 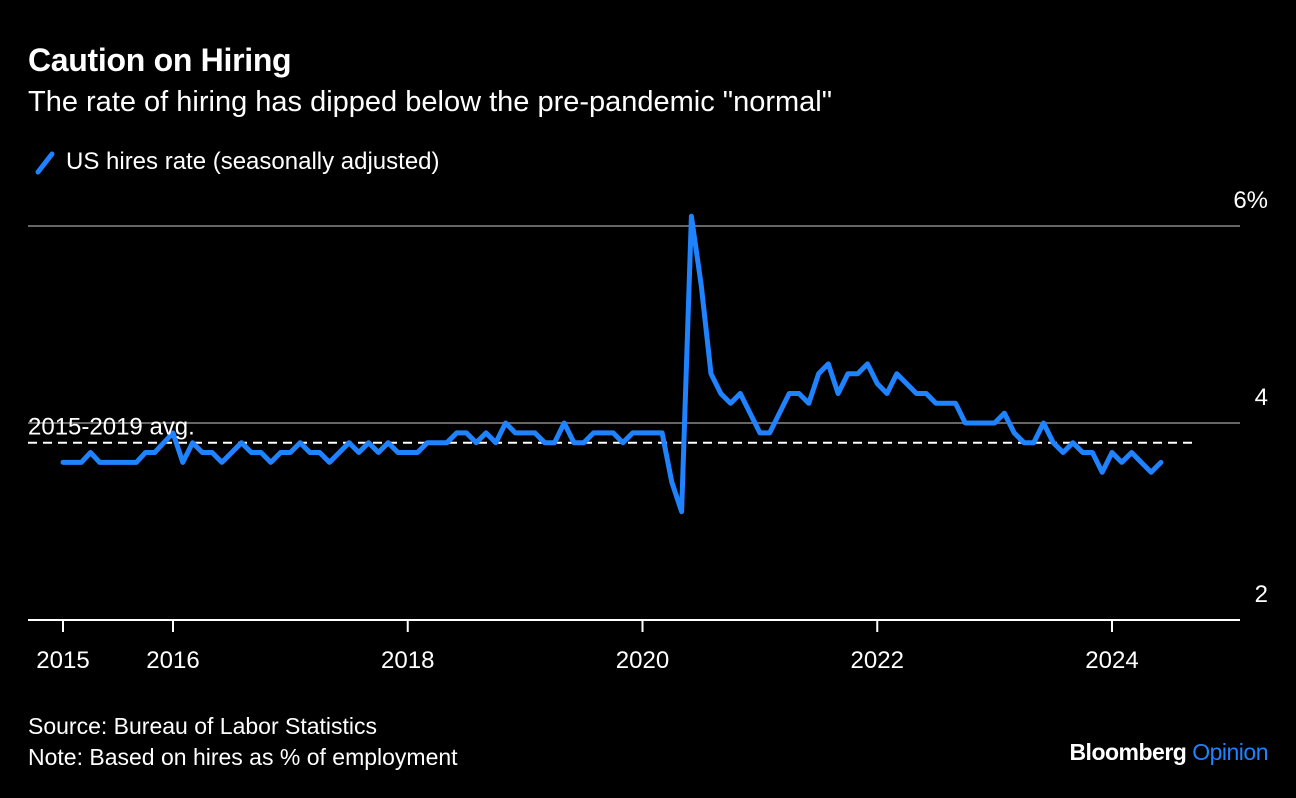 What do you see at coordinates (1250, 200) in the screenshot?
I see `y-tick-label-6: 6%` at bounding box center [1250, 200].